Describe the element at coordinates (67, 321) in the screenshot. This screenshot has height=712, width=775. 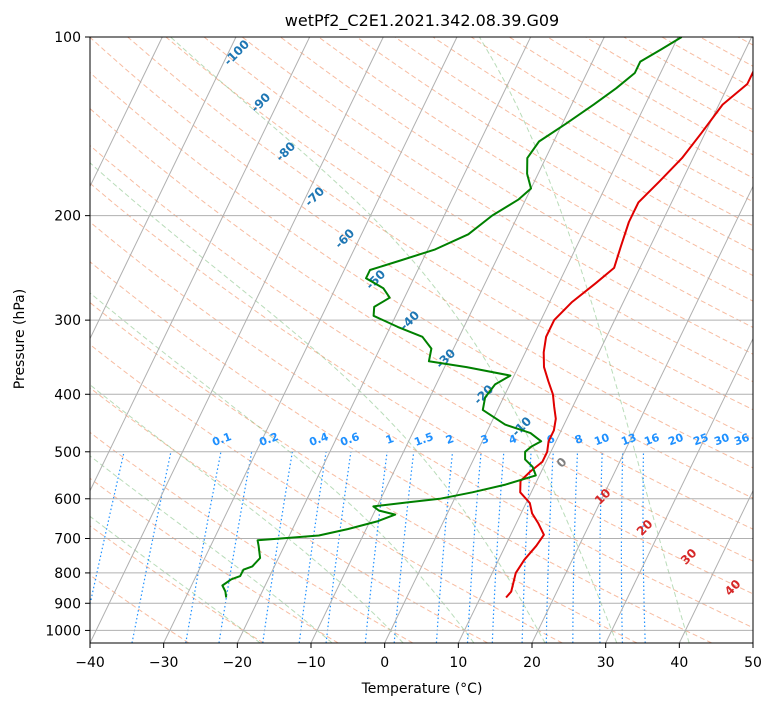
I see `y-tick-label: 300` at that location.